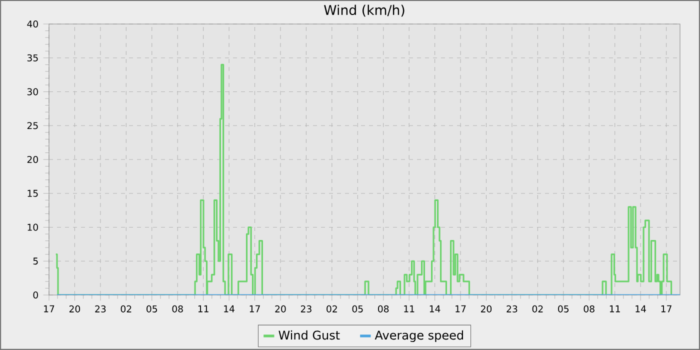  What do you see at coordinates (309, 335) in the screenshot?
I see `legend-label: Wind Gust` at bounding box center [309, 335].